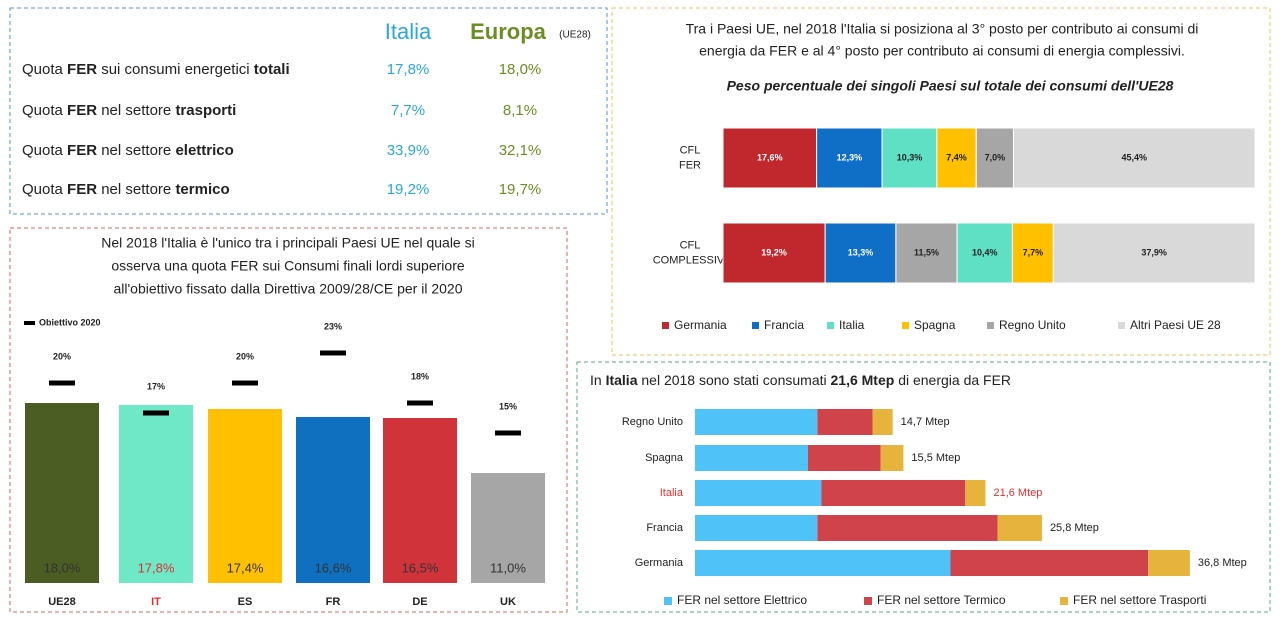  What do you see at coordinates (419, 602) in the screenshot?
I see `x-tick-label: DE` at bounding box center [419, 602].